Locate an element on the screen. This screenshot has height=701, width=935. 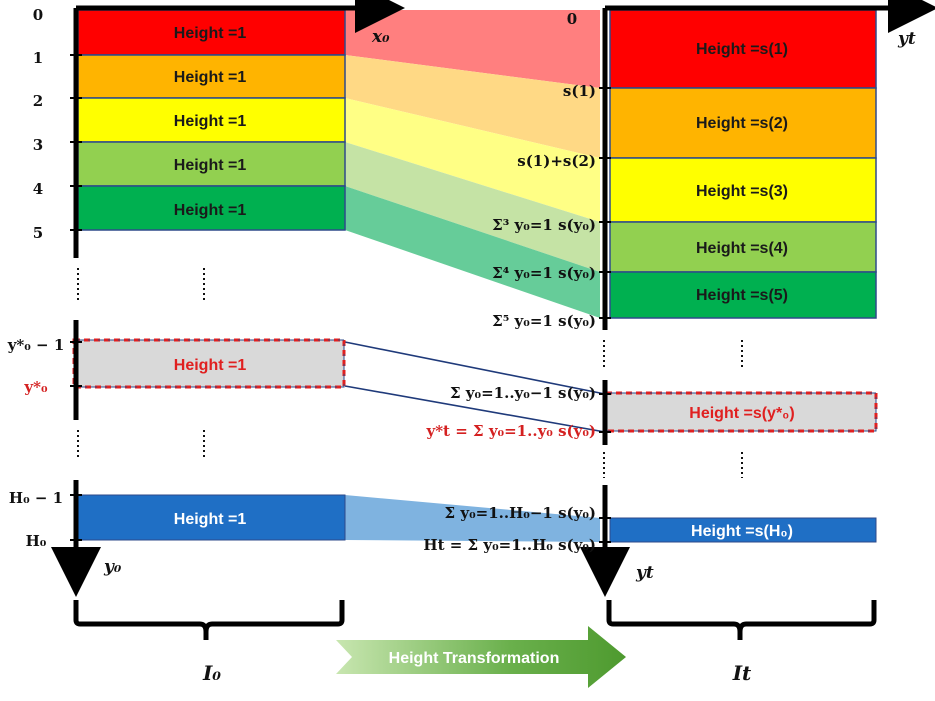
x-axis-label-left: x₀ is located at coordinates (380, 37).